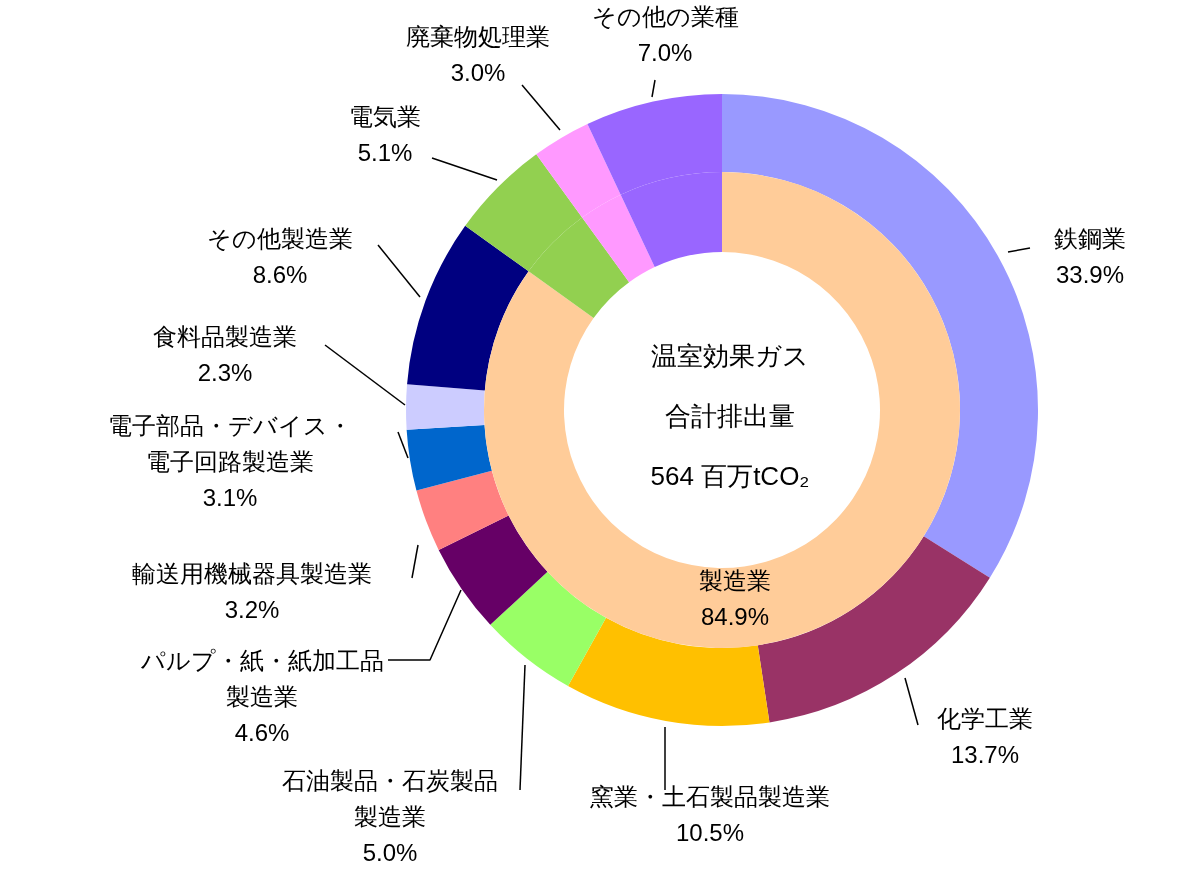  What do you see at coordinates (730, 356) in the screenshot?
I see `text: 温室効果ガス` at bounding box center [730, 356].